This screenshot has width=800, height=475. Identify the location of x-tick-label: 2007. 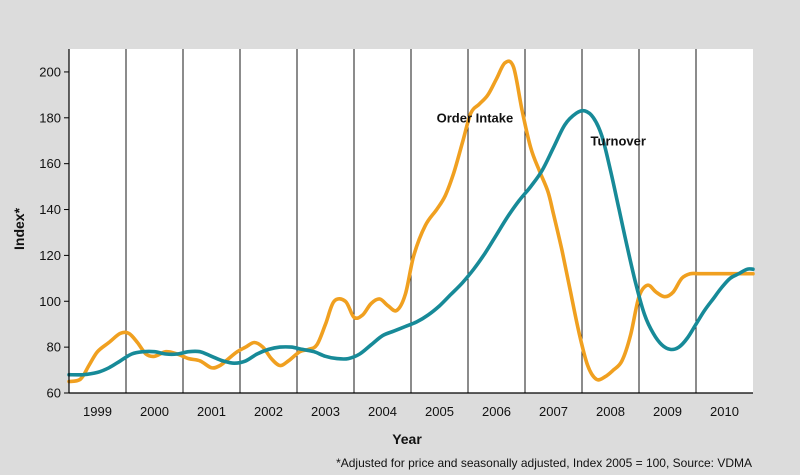
(553, 411).